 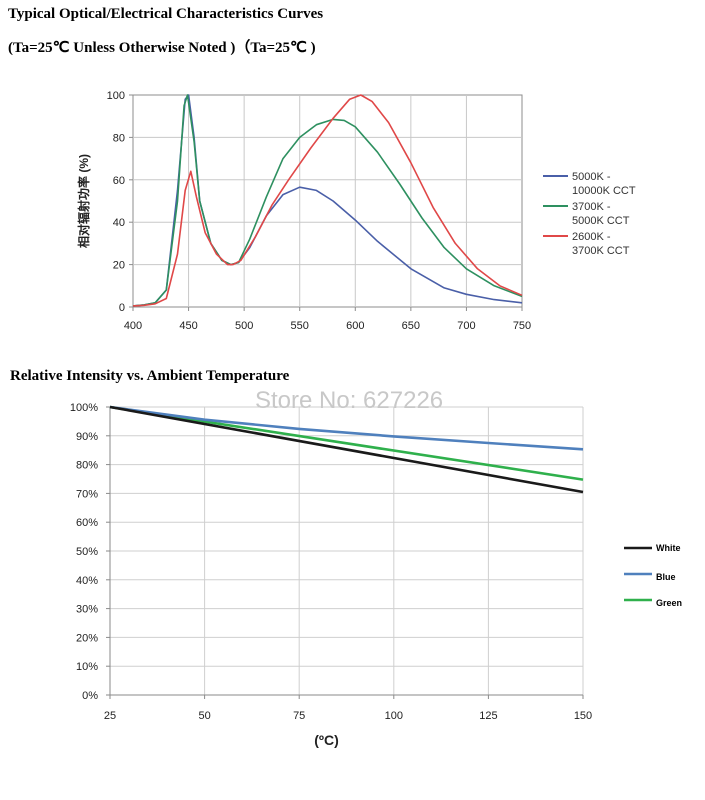 What do you see at coordinates (666, 577) in the screenshot?
I see `legend-label-blue: Blue` at bounding box center [666, 577].